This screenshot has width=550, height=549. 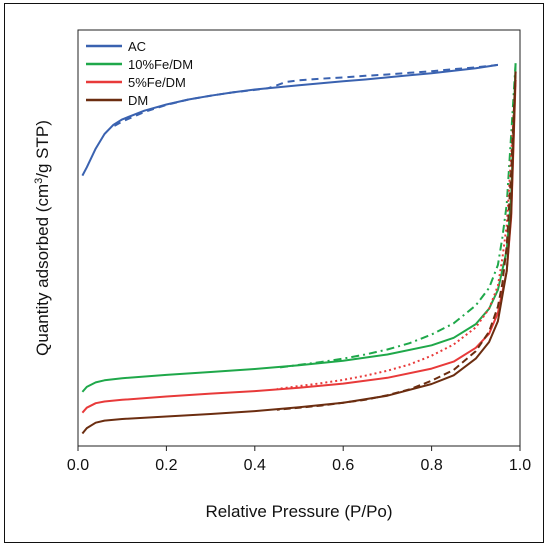 I want to click on legend-entry: DM, so click(x=138, y=100).